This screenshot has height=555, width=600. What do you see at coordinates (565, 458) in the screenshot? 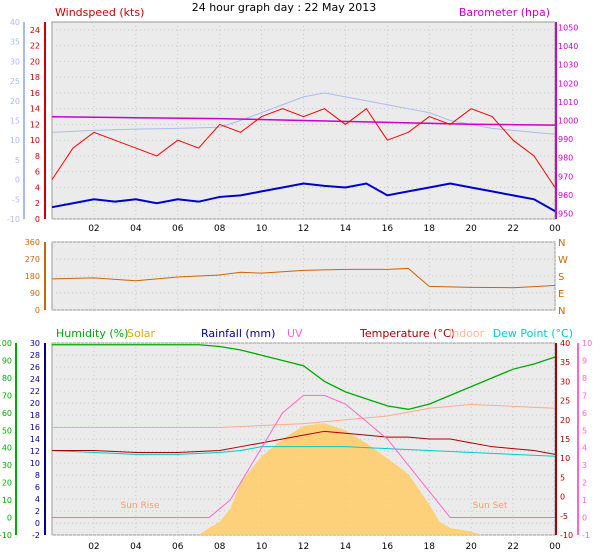
I see `temp-right-tick: 10` at bounding box center [565, 458].